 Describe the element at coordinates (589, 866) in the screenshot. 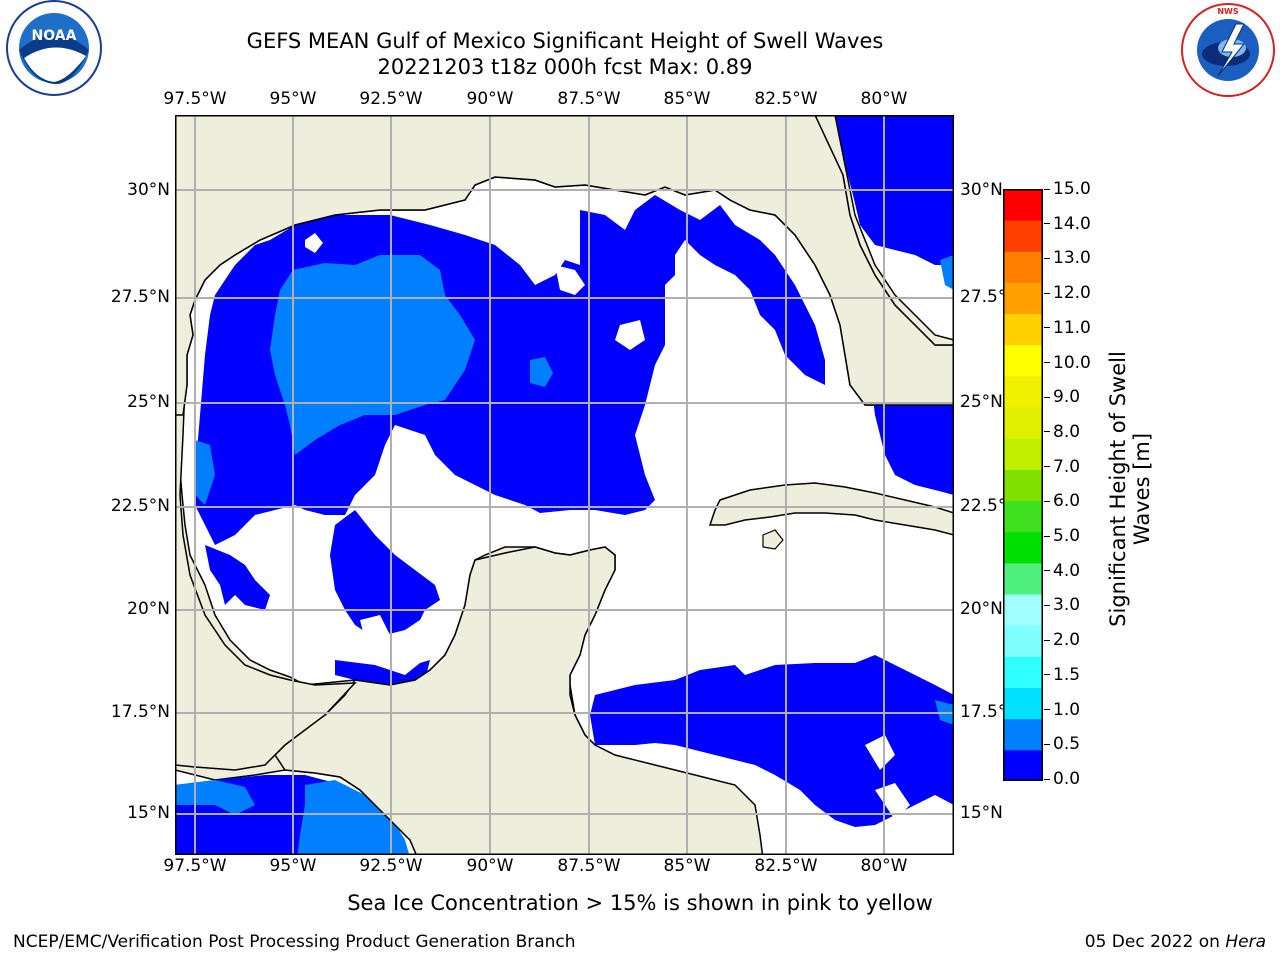

I see `lon-label-bottom: 87.5°W` at that location.